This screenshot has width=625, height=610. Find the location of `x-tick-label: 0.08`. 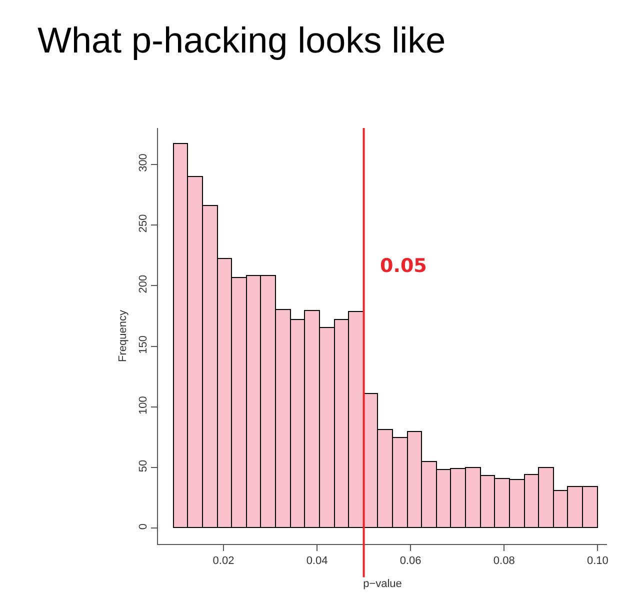

x-tick-label: 0.08 is located at coordinates (504, 561).